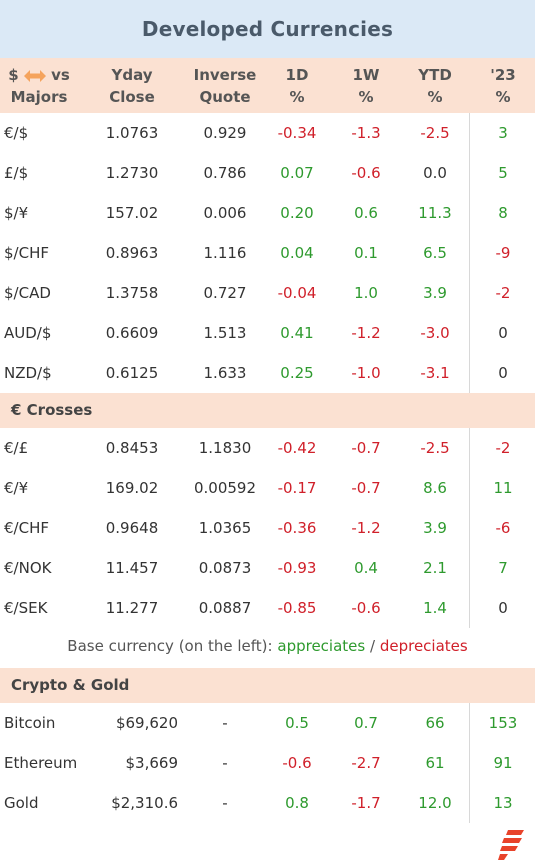 This screenshot has height=866, width=535. I want to click on cell-2023: -6, so click(503, 528).